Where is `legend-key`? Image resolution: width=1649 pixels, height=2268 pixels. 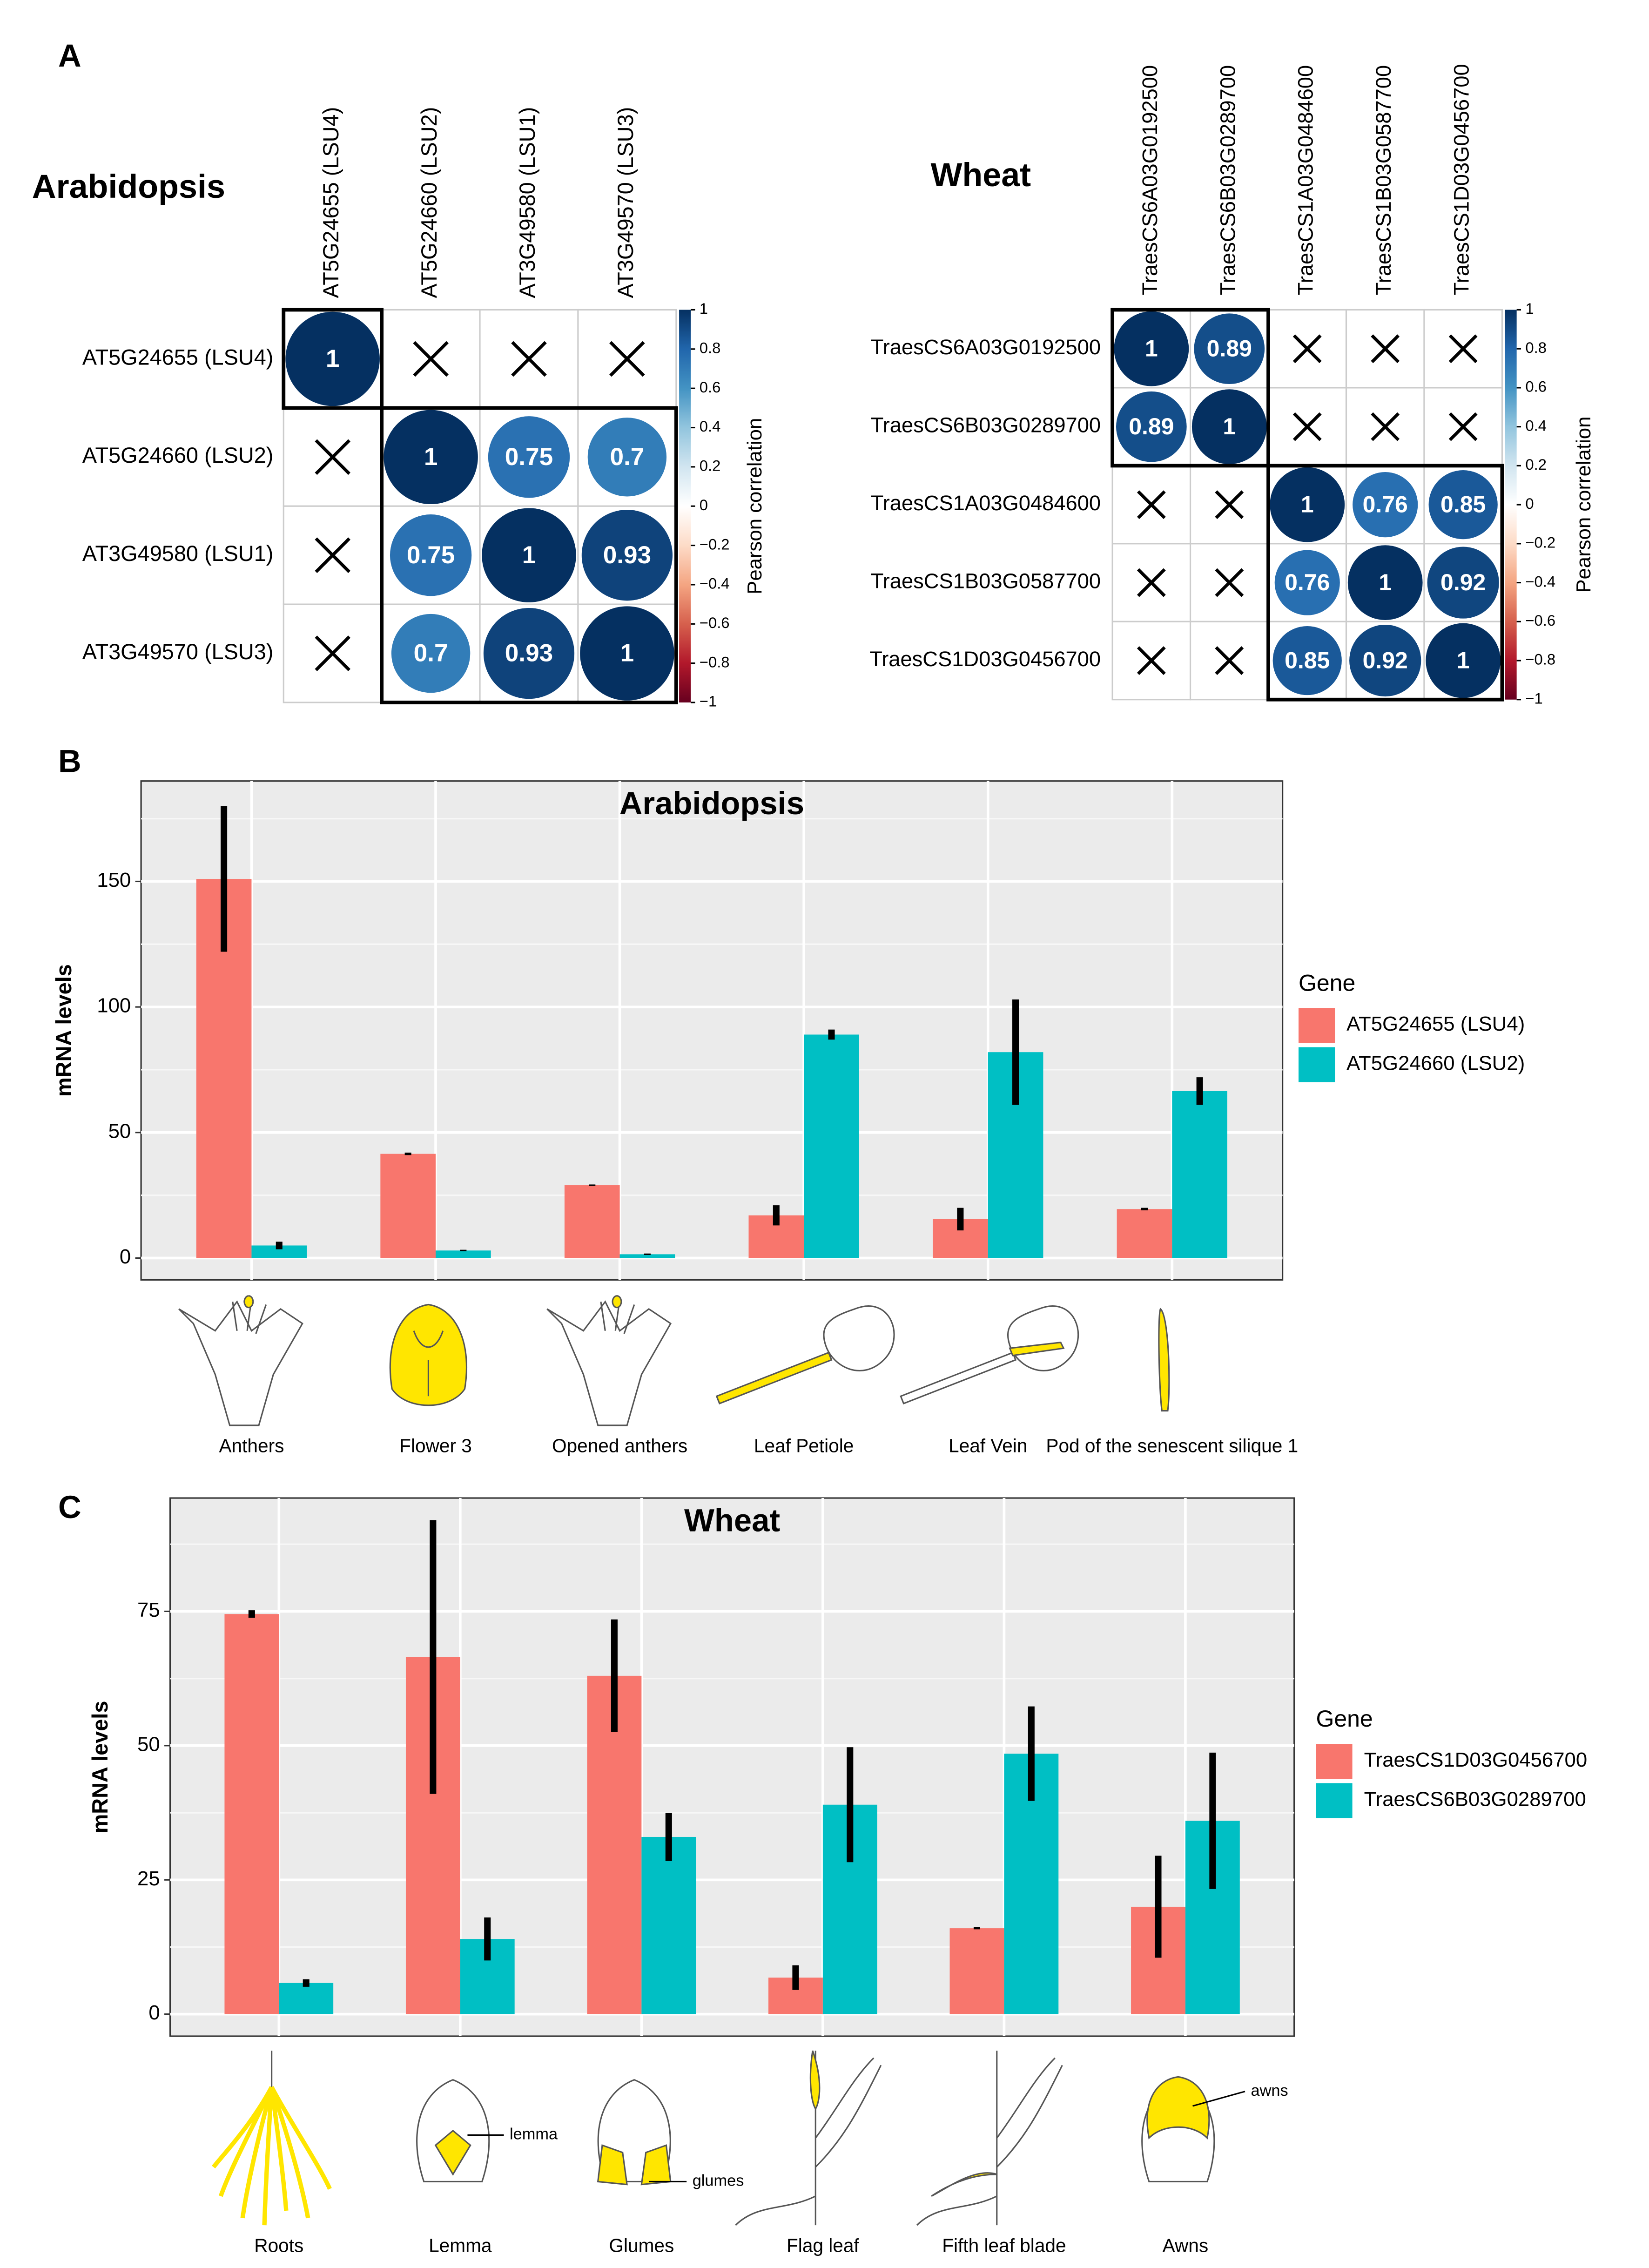 legend-key is located at coordinates (1317, 1025).